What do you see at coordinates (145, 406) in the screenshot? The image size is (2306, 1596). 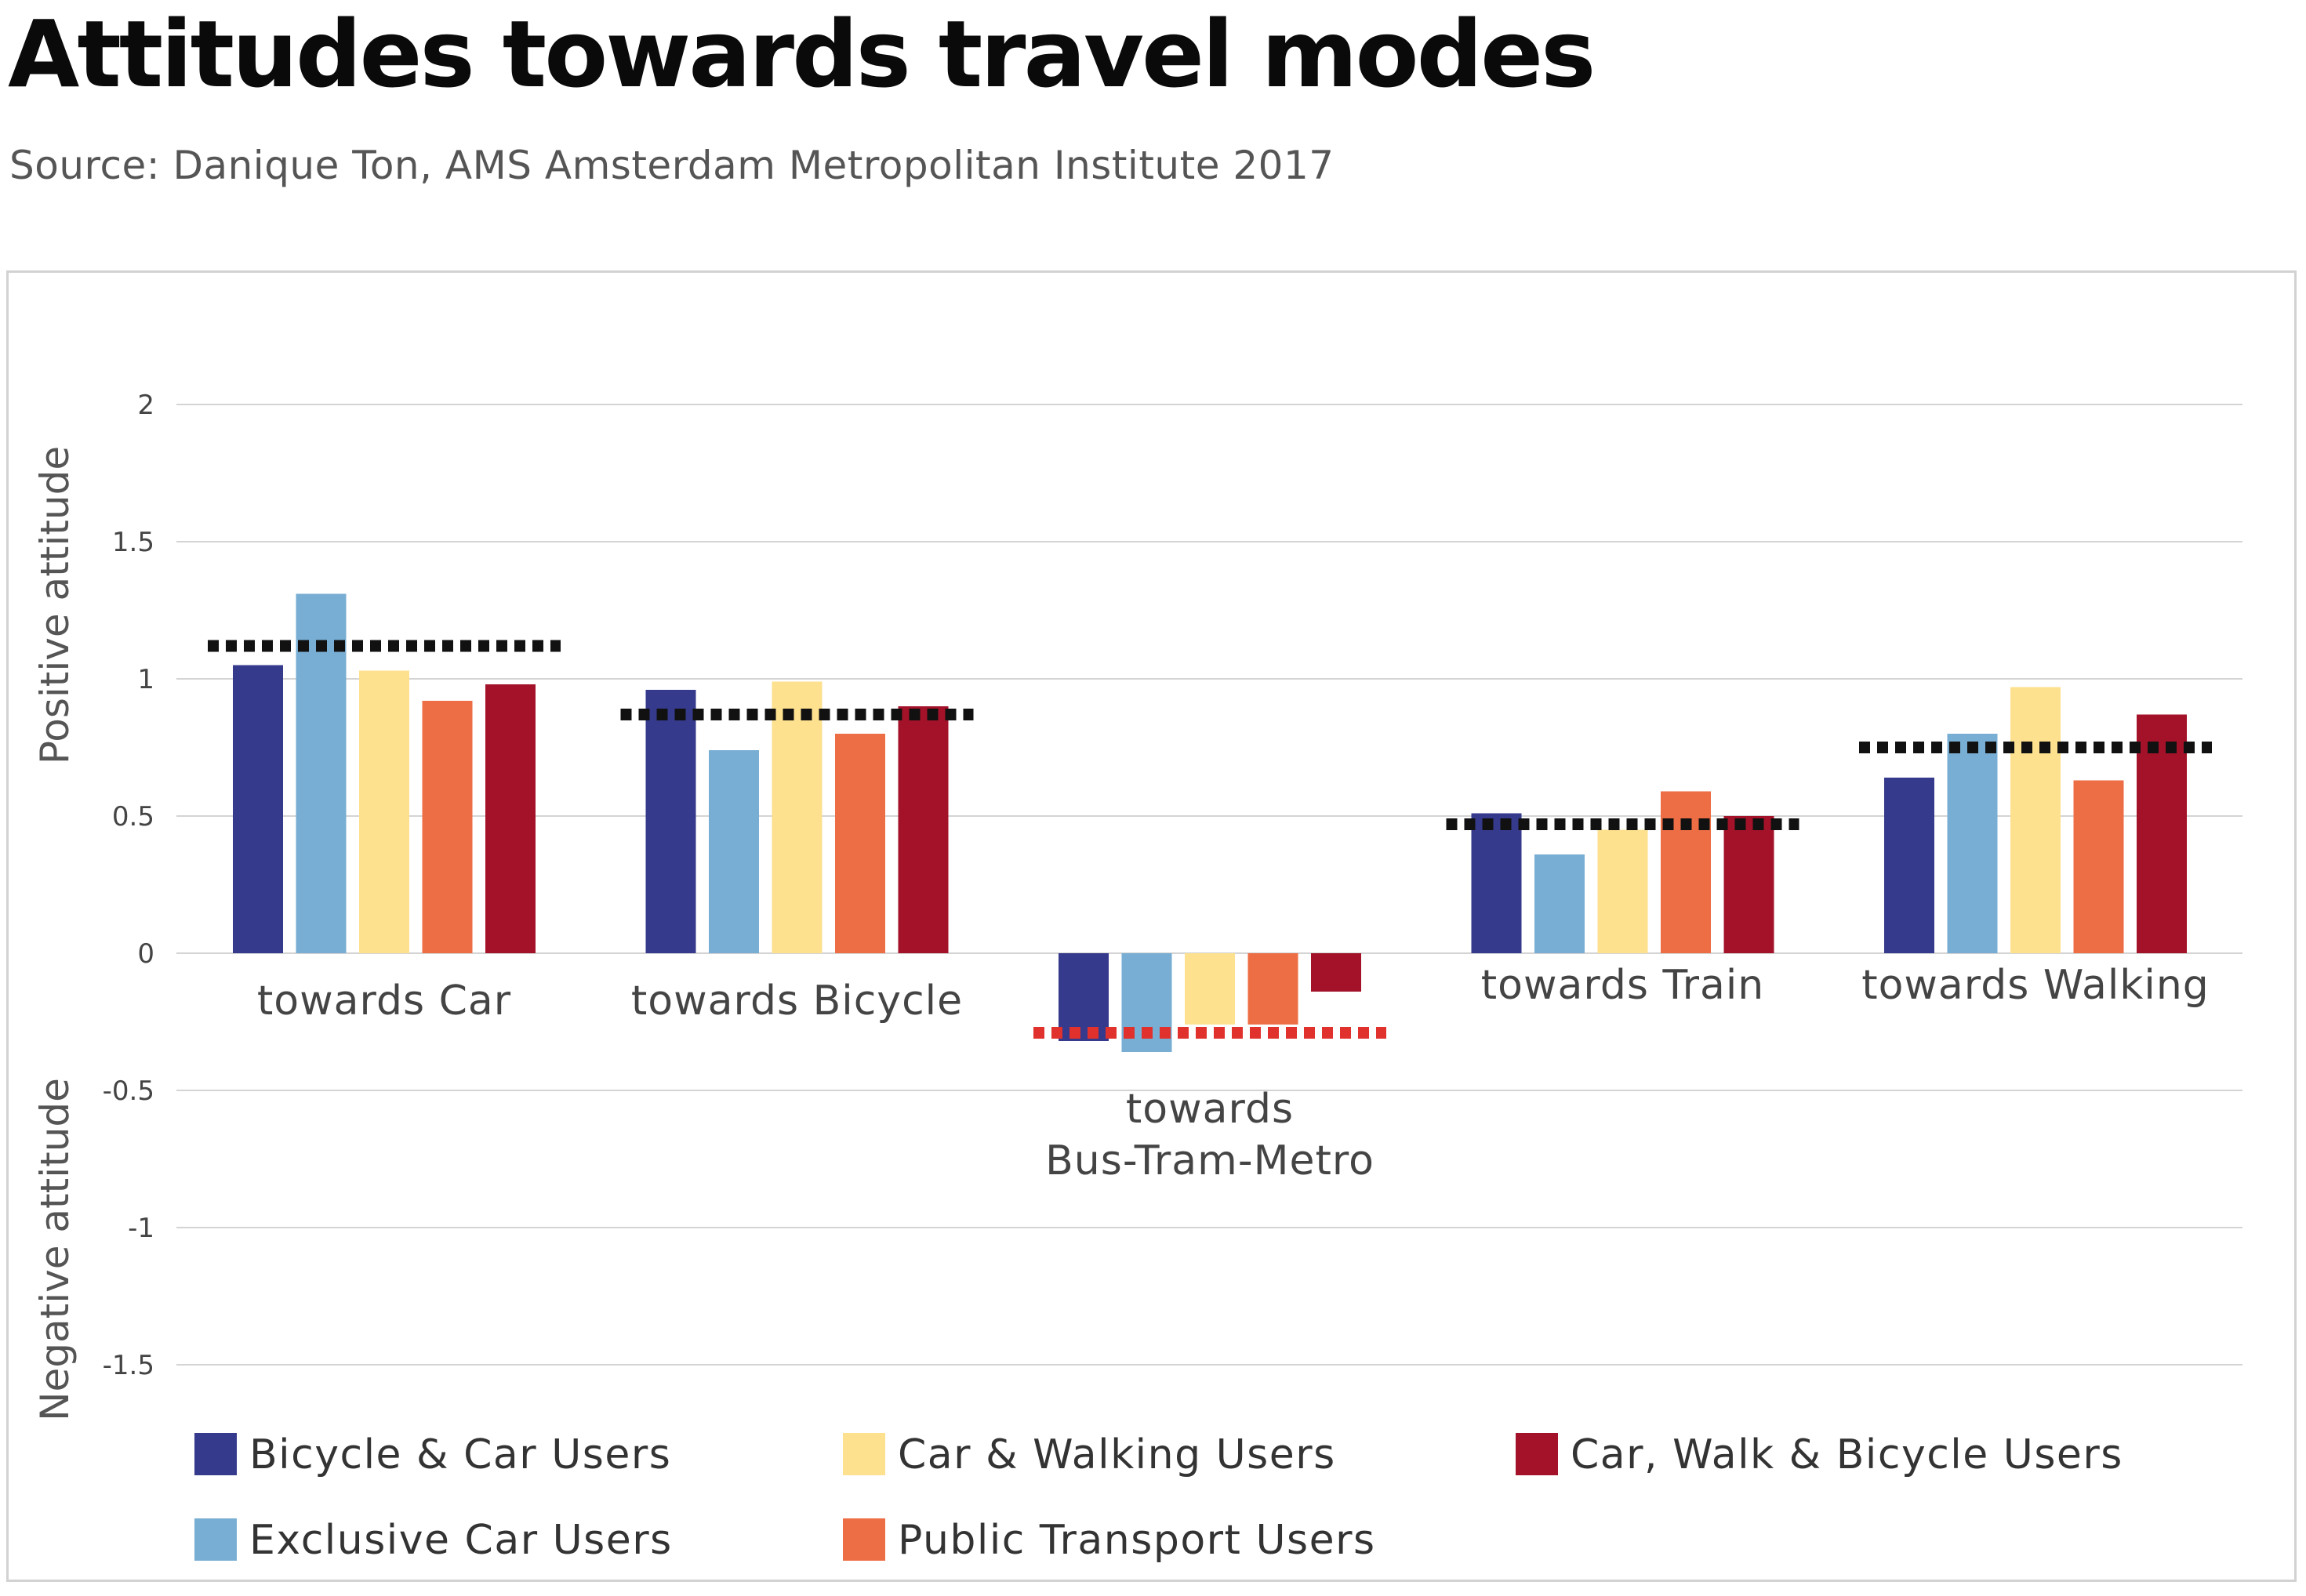 I see `y-tick-label: 2` at bounding box center [145, 406].